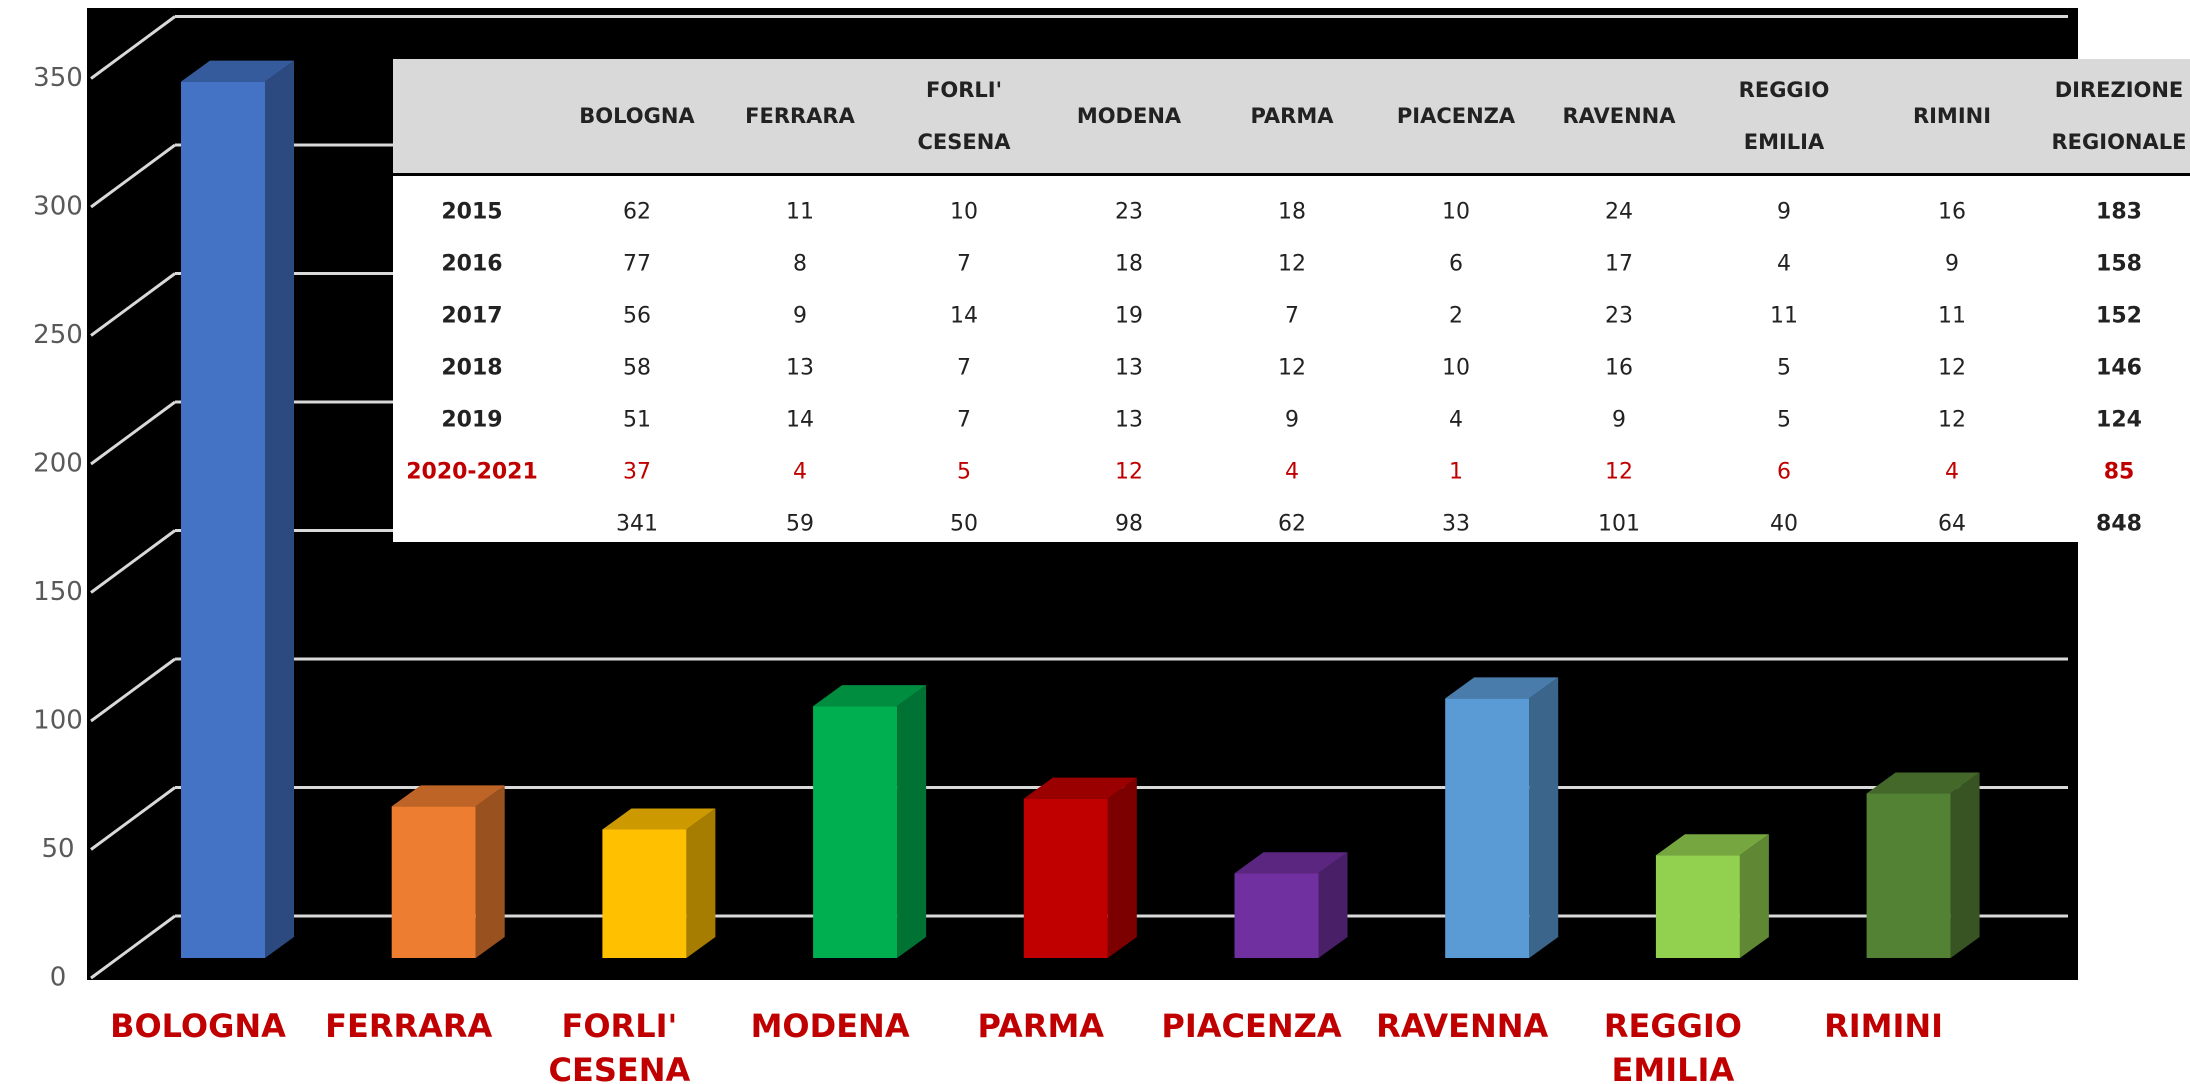 This screenshot has height=1084, width=2190. Describe the element at coordinates (472, 472) in the screenshot. I see `row-label: 2020-2021` at that location.